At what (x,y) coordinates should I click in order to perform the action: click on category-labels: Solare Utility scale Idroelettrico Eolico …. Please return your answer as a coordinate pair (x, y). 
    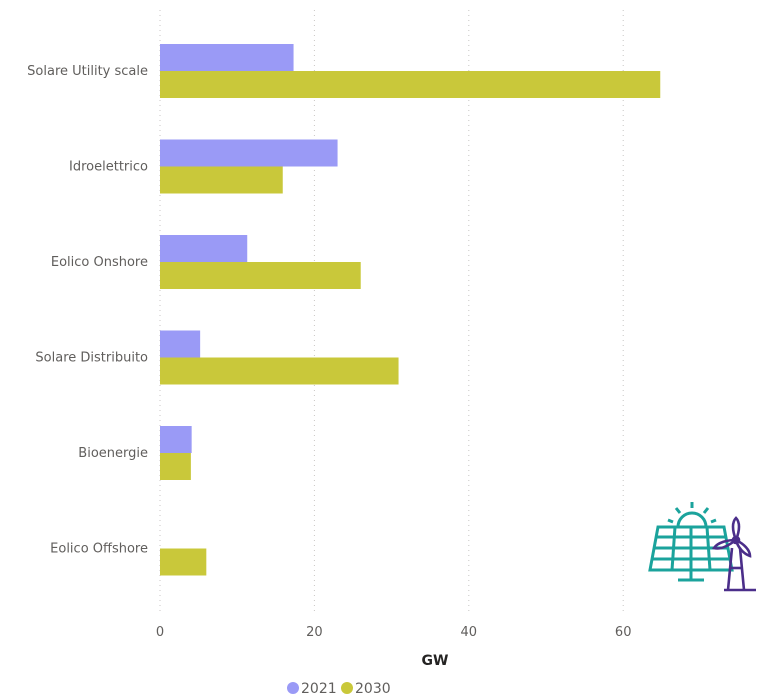
    Looking at the image, I should click on (87, 310).